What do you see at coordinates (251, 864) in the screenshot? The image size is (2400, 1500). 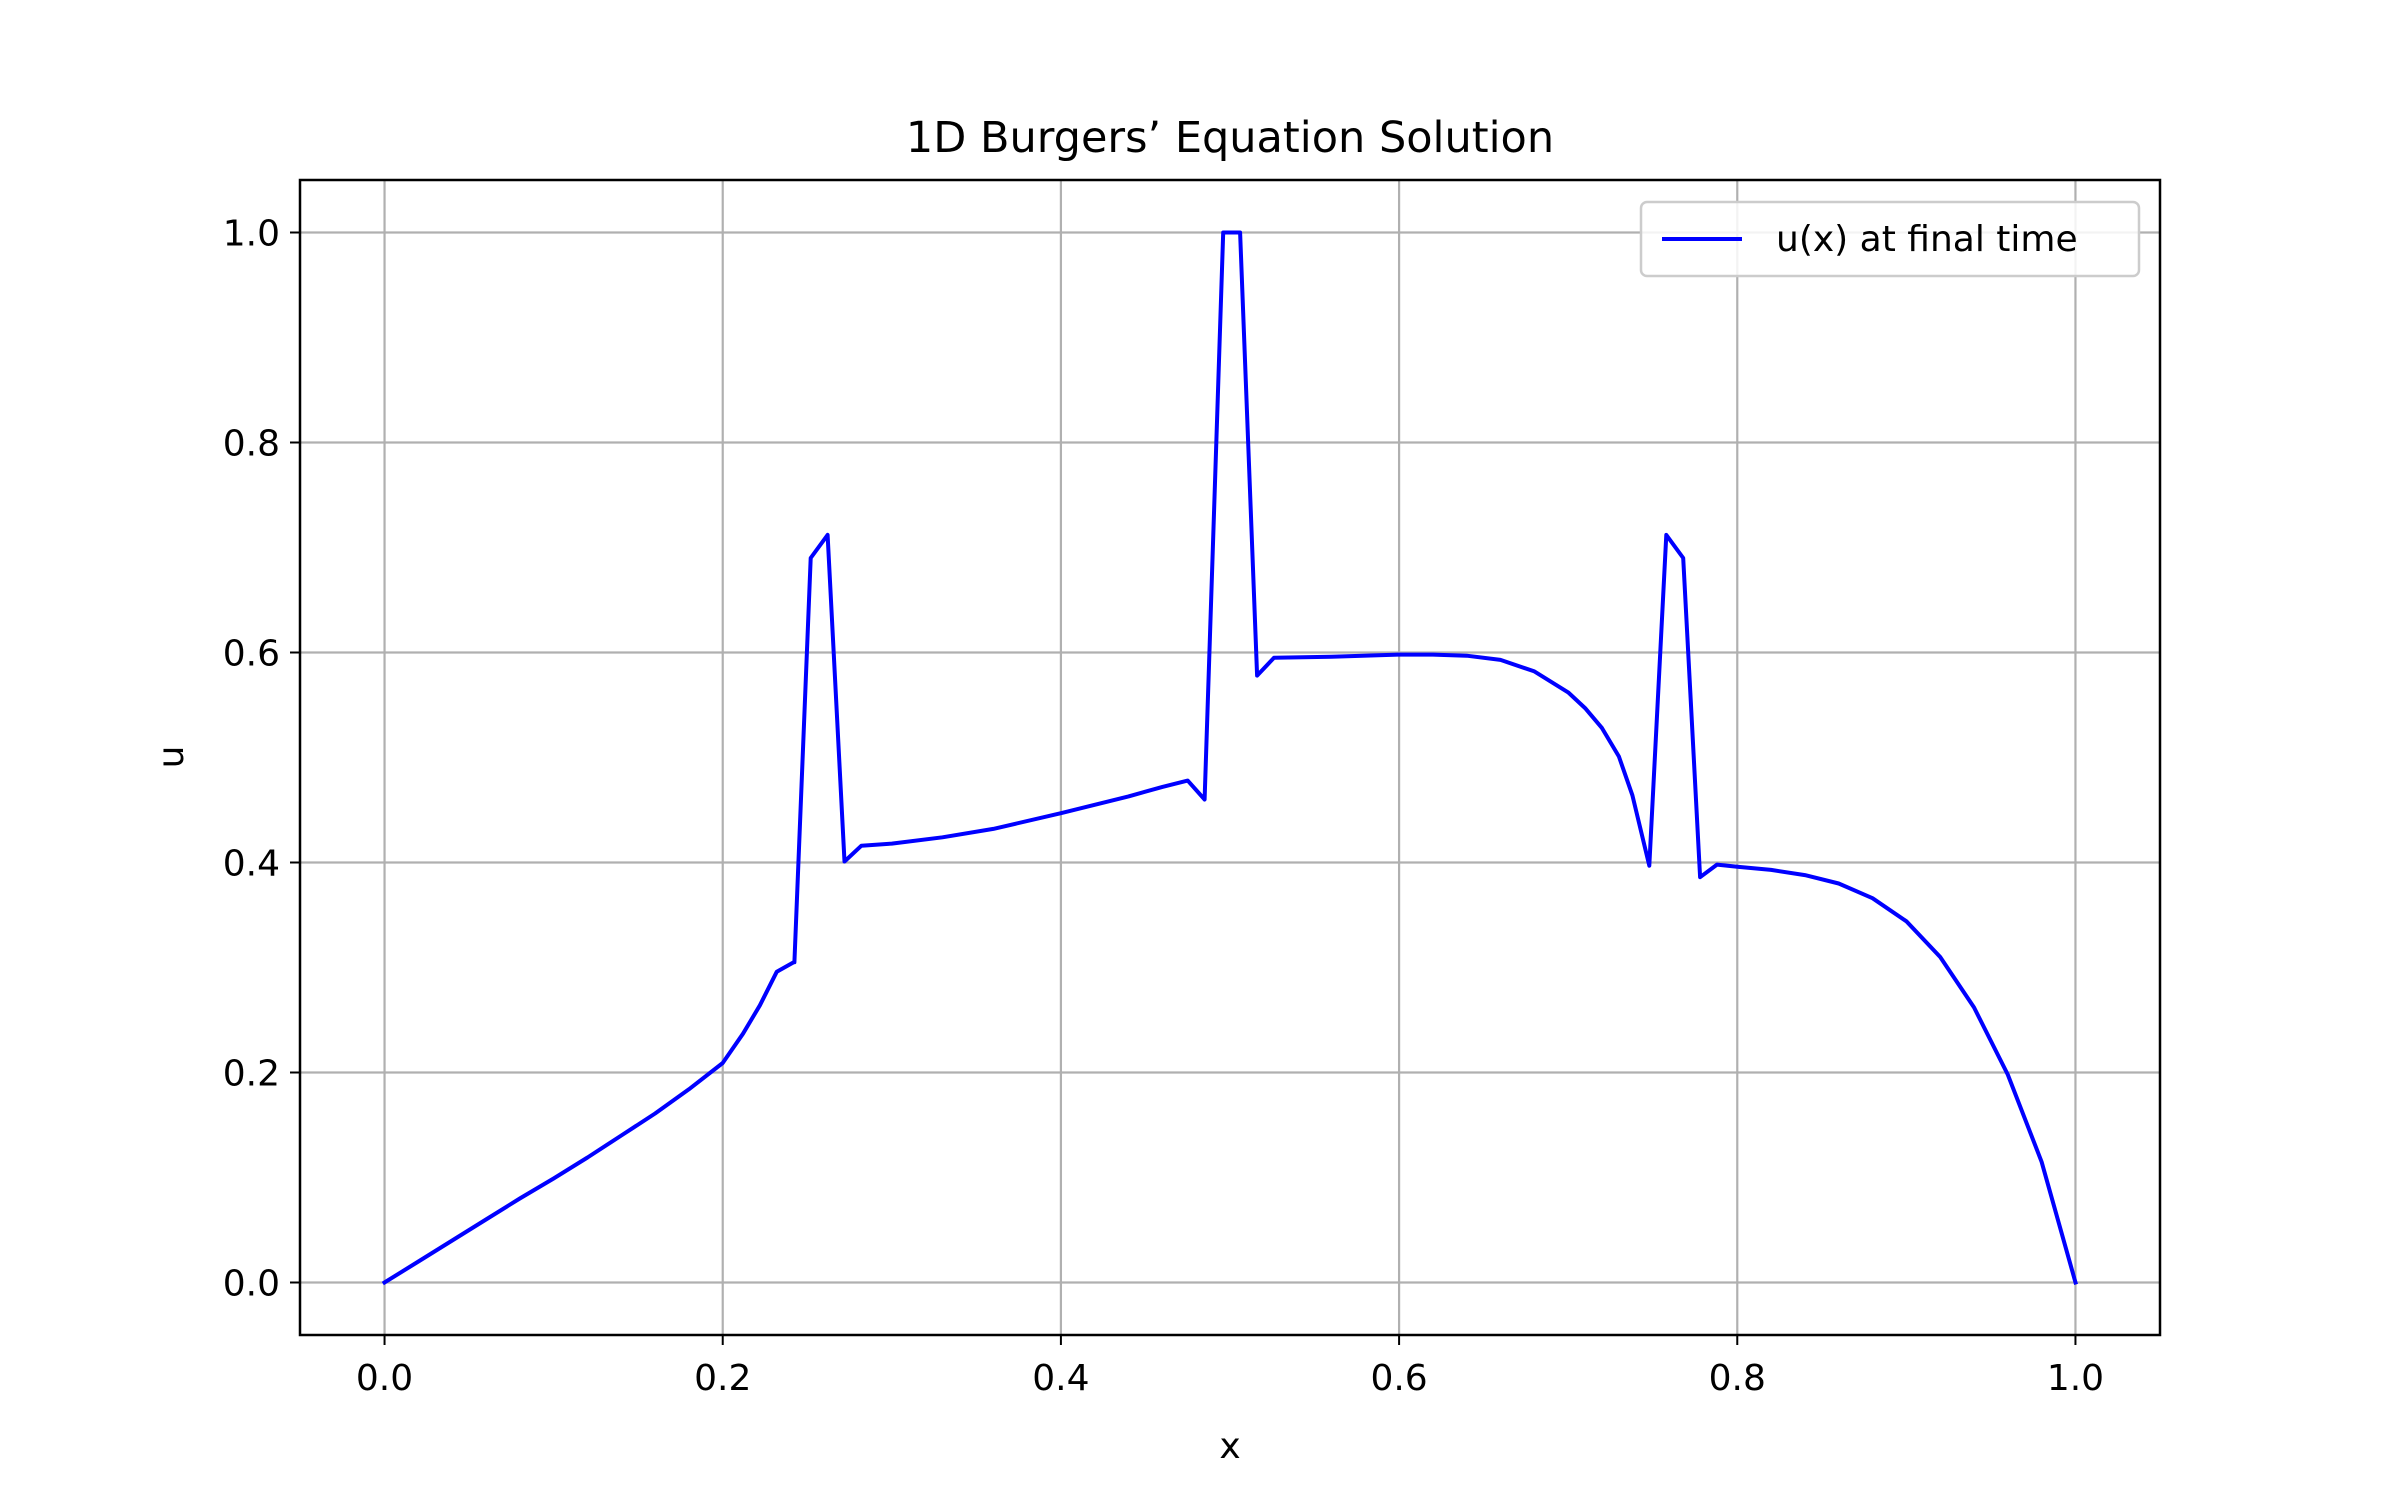 I see `y-tick-label: 0.4` at bounding box center [251, 864].